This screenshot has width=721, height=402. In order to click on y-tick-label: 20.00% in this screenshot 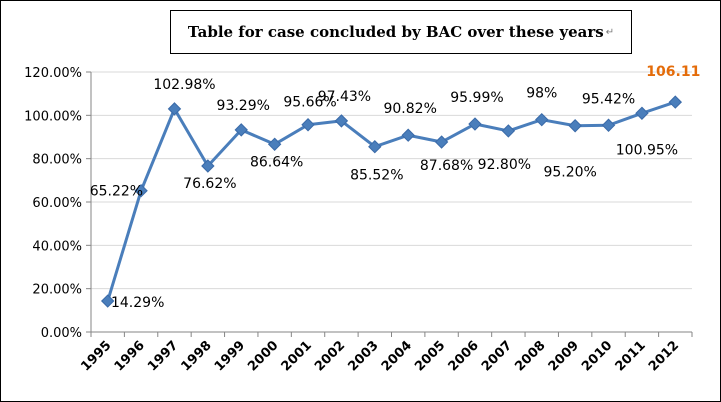, I will do `click(57, 290)`.